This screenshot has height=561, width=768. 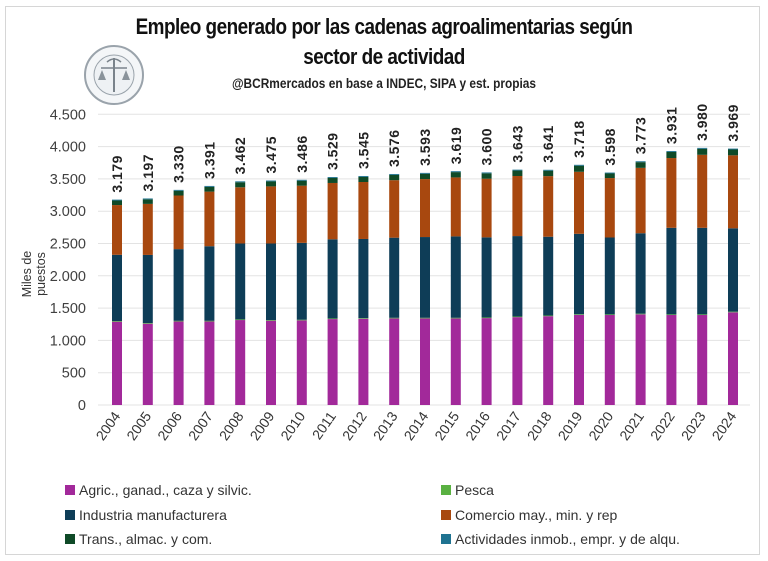 I want to click on y-tick-label: 2.500, so click(x=68, y=245).